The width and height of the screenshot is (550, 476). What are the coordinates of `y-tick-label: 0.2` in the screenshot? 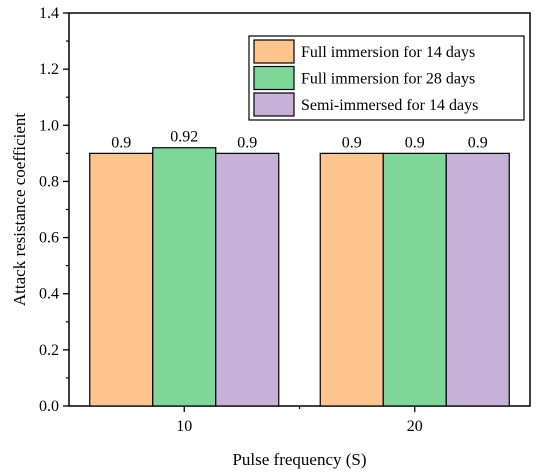 It's located at (49, 350).